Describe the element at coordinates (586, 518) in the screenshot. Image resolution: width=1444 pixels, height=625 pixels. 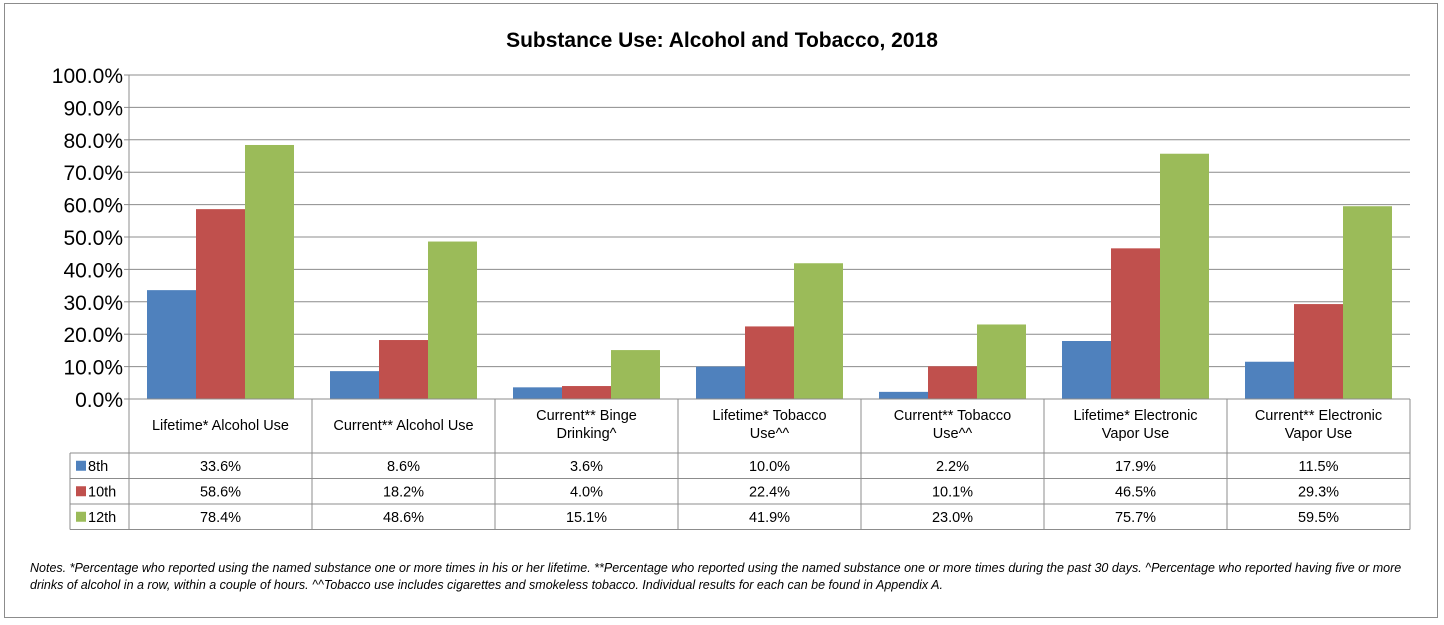
I see `data-label: 15.1%` at that location.